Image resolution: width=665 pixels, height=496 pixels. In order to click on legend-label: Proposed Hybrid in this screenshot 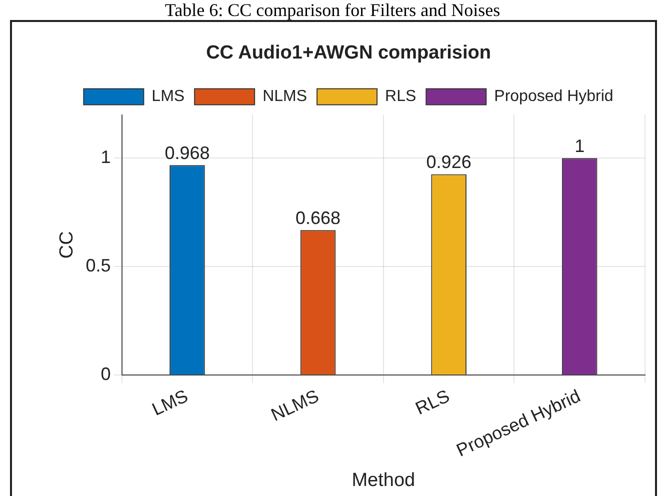, I will do `click(554, 97)`.